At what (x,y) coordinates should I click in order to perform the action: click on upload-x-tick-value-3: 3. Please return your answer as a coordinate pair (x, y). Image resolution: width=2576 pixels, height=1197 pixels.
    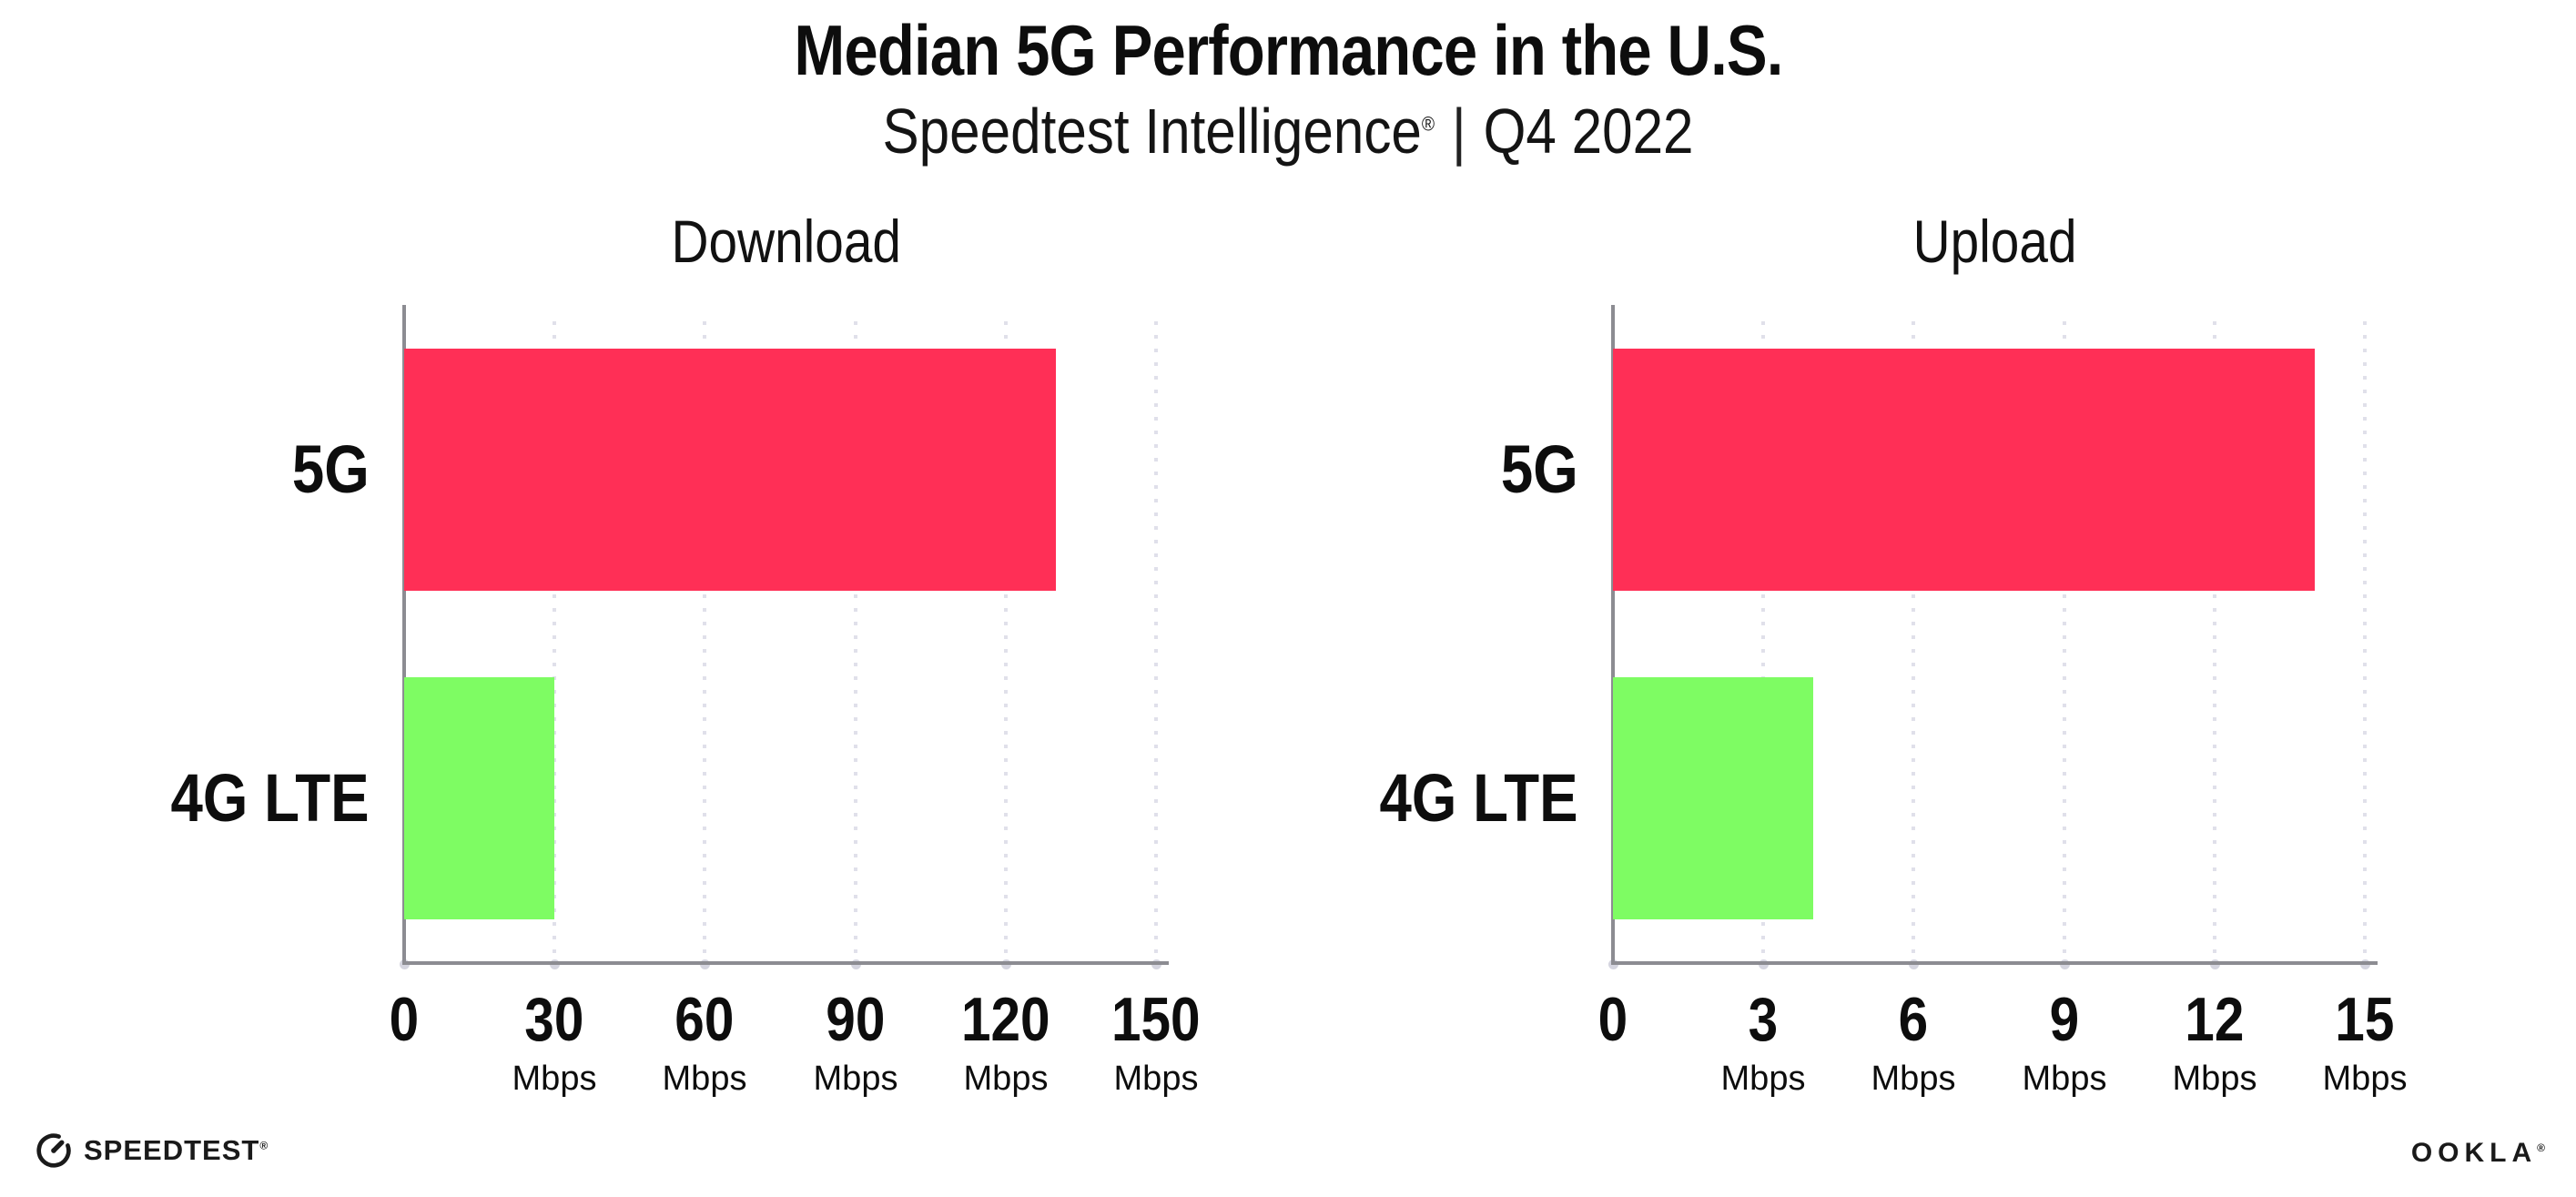
    Looking at the image, I should click on (1763, 1020).